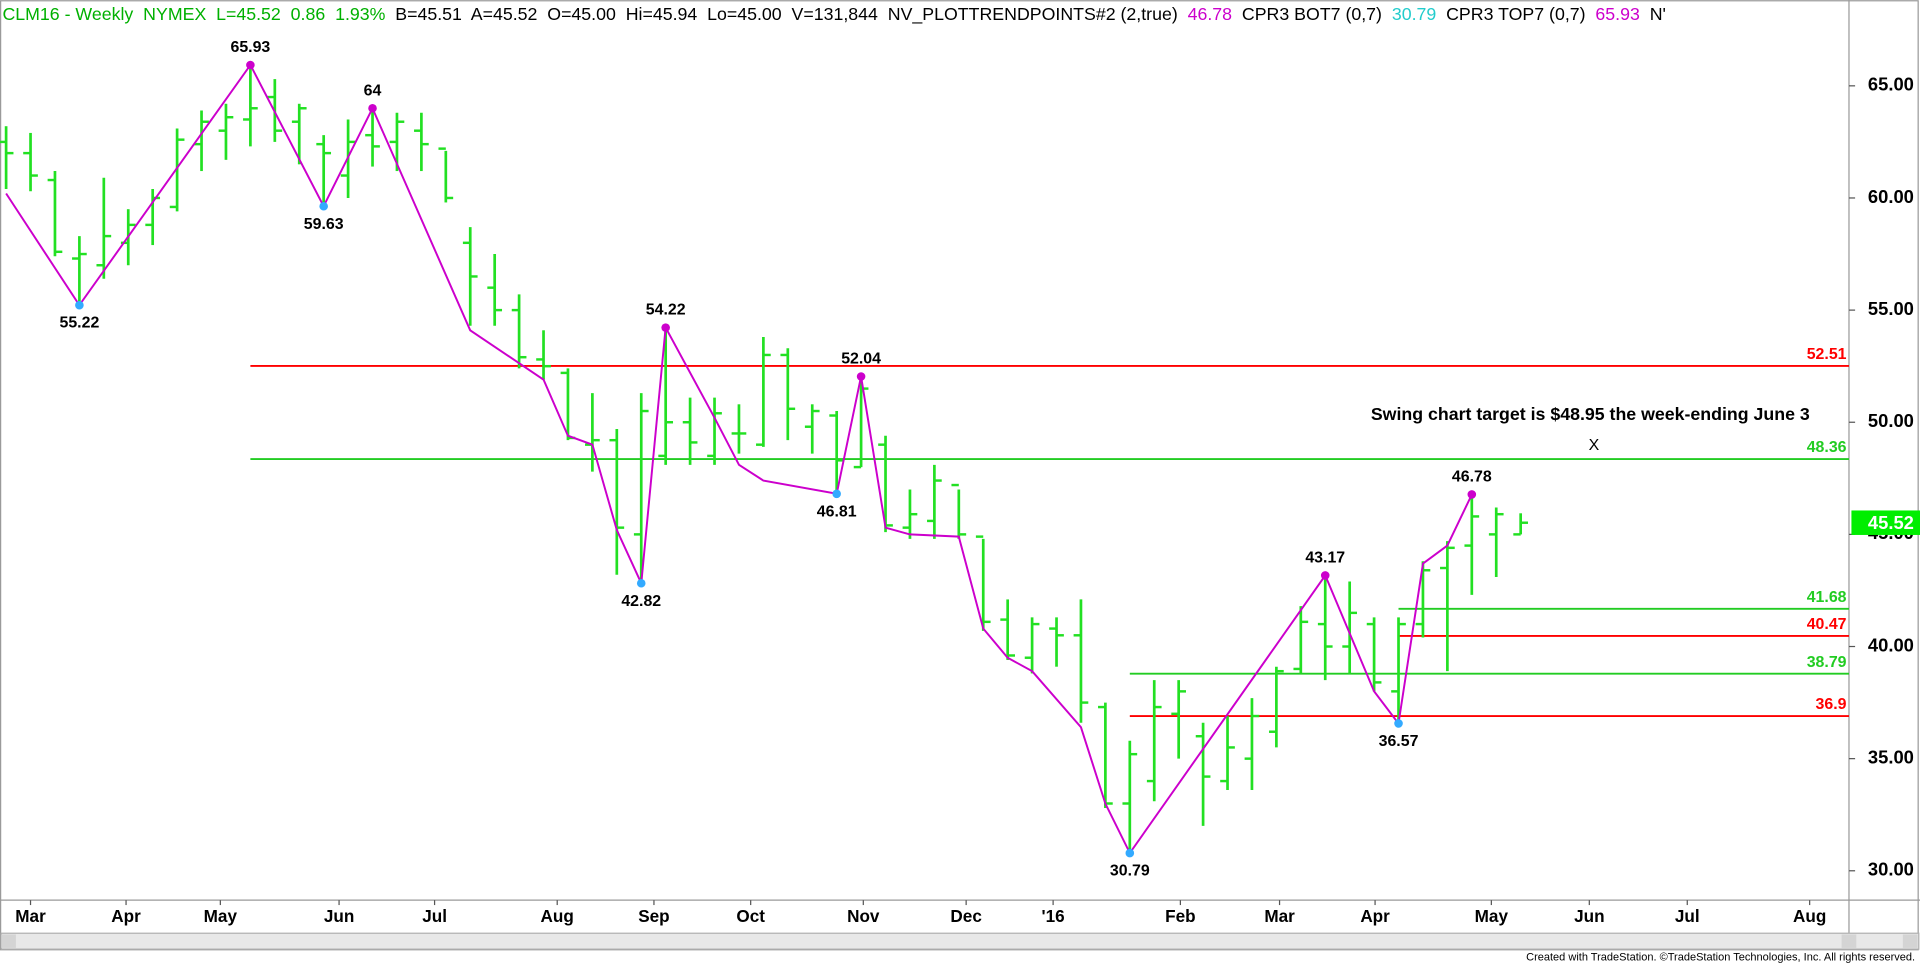 The width and height of the screenshot is (1920, 964). I want to click on scroll-thumb, so click(1849, 941).